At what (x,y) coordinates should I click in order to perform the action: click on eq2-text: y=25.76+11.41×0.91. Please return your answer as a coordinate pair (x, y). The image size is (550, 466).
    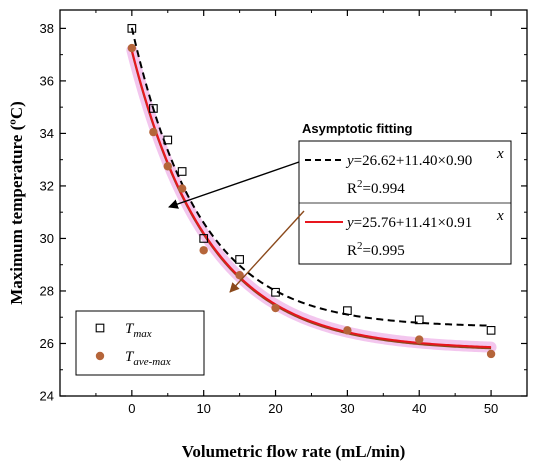
    Looking at the image, I should click on (408, 223).